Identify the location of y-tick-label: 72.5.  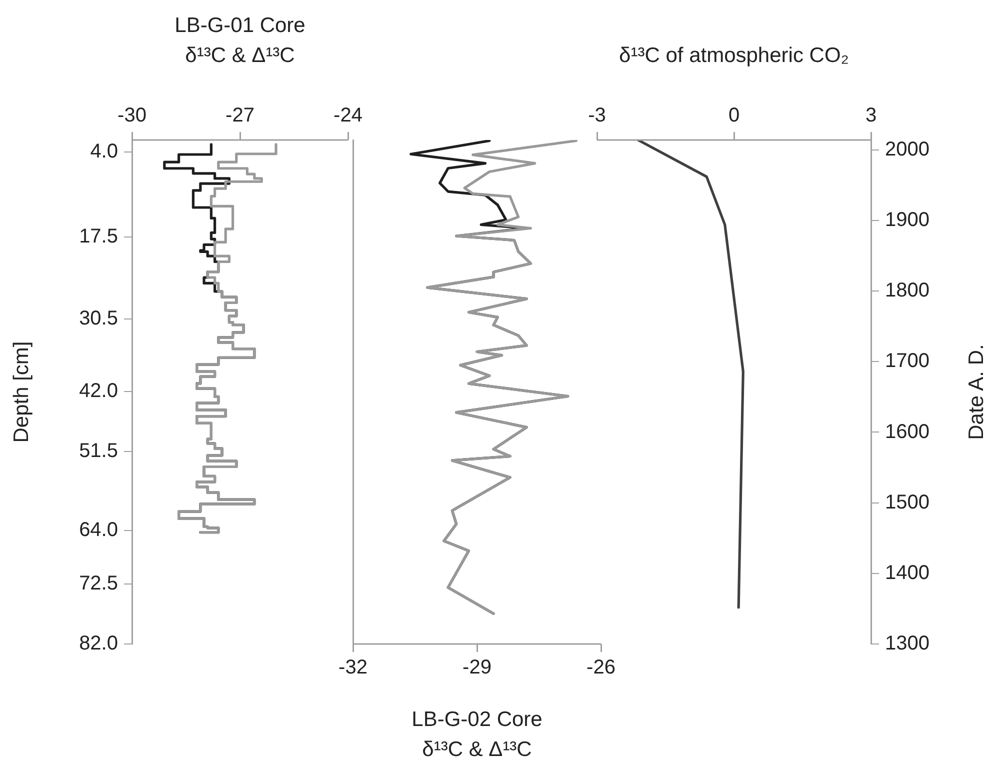
(98, 583).